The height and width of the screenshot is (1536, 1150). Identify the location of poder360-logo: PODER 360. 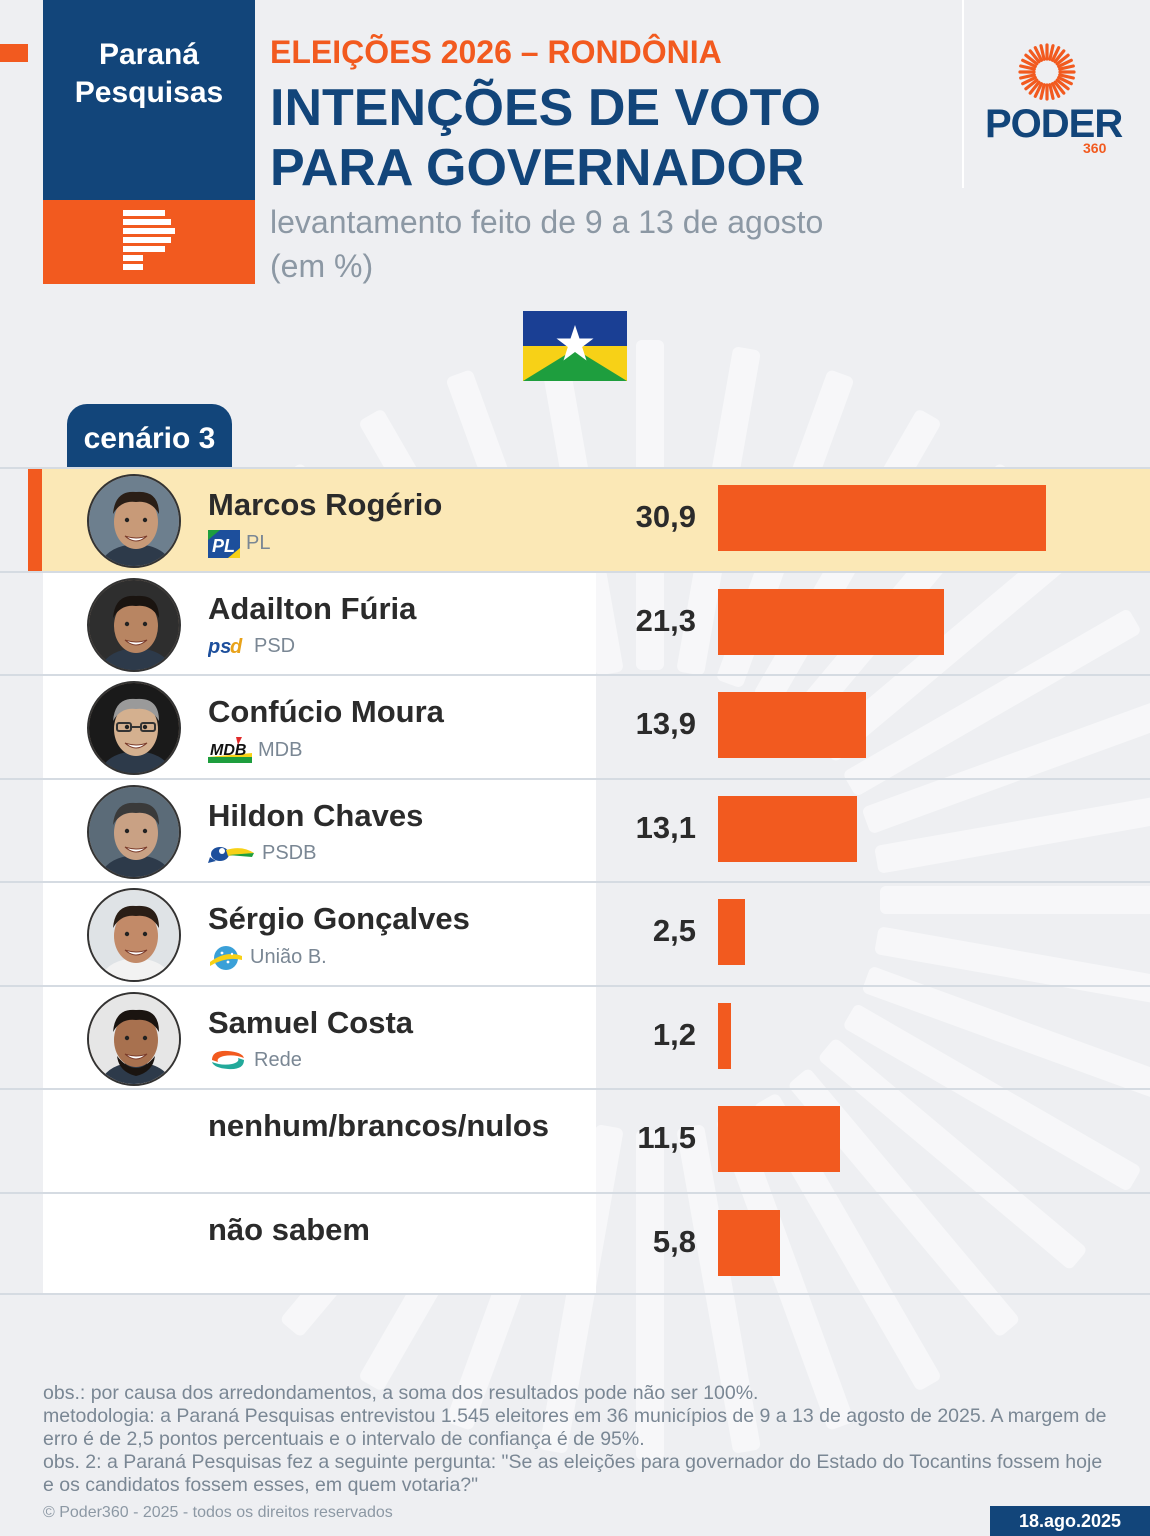
(1055, 100).